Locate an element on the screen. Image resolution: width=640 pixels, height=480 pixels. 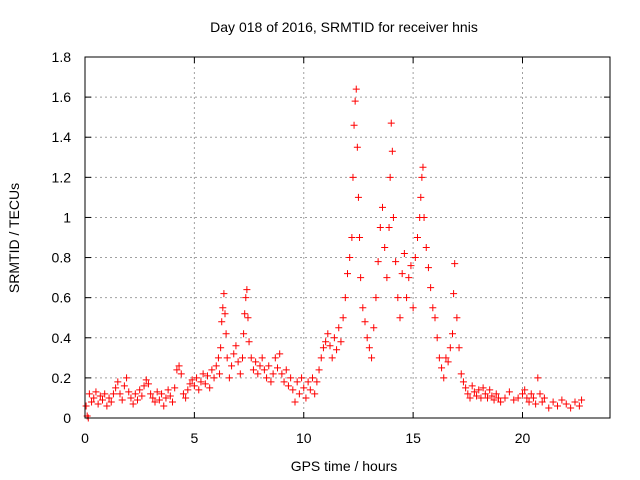
x-tick-label: 20 is located at coordinates (523, 438).